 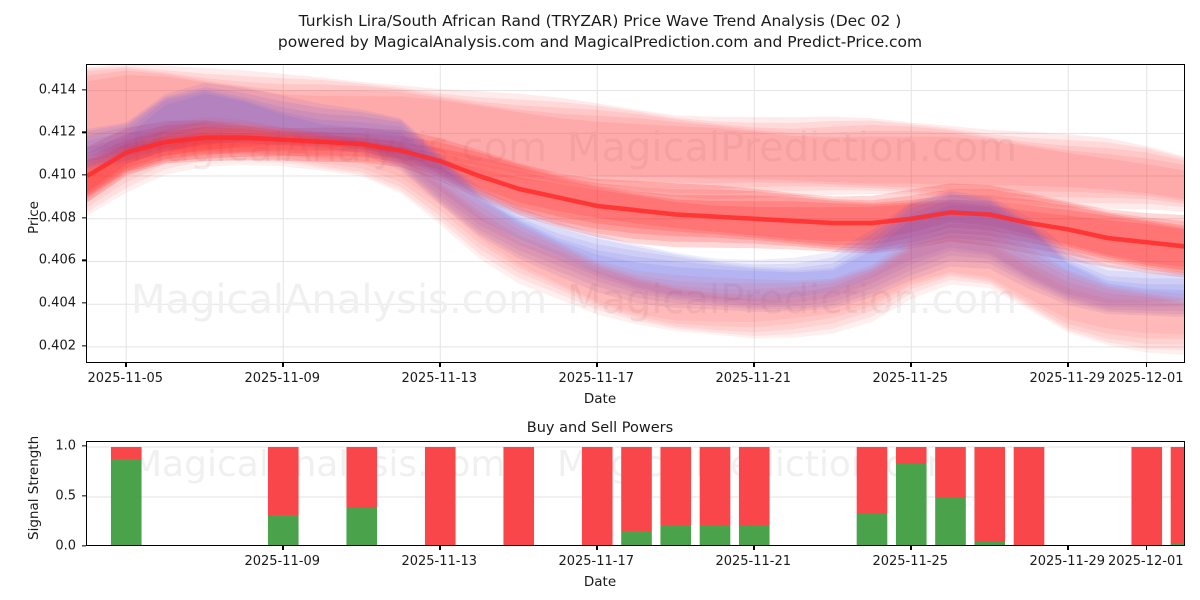 What do you see at coordinates (753, 561) in the screenshot?
I see `signal-xtick-label: 2025-11-21` at bounding box center [753, 561].